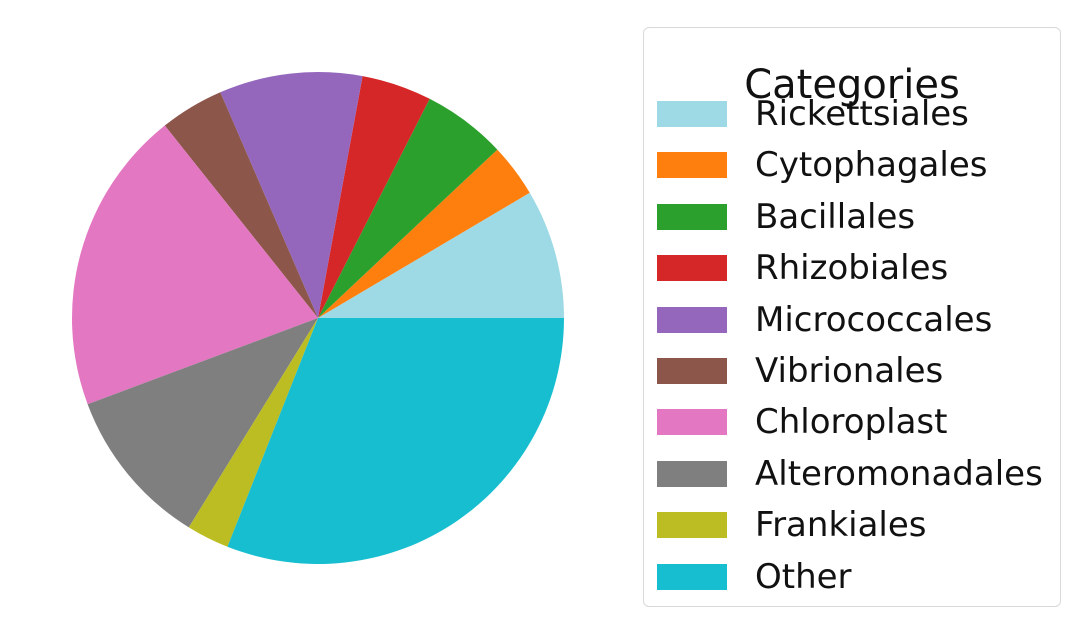  What do you see at coordinates (852, 268) in the screenshot?
I see `legend-label: Rhizobiales` at bounding box center [852, 268].